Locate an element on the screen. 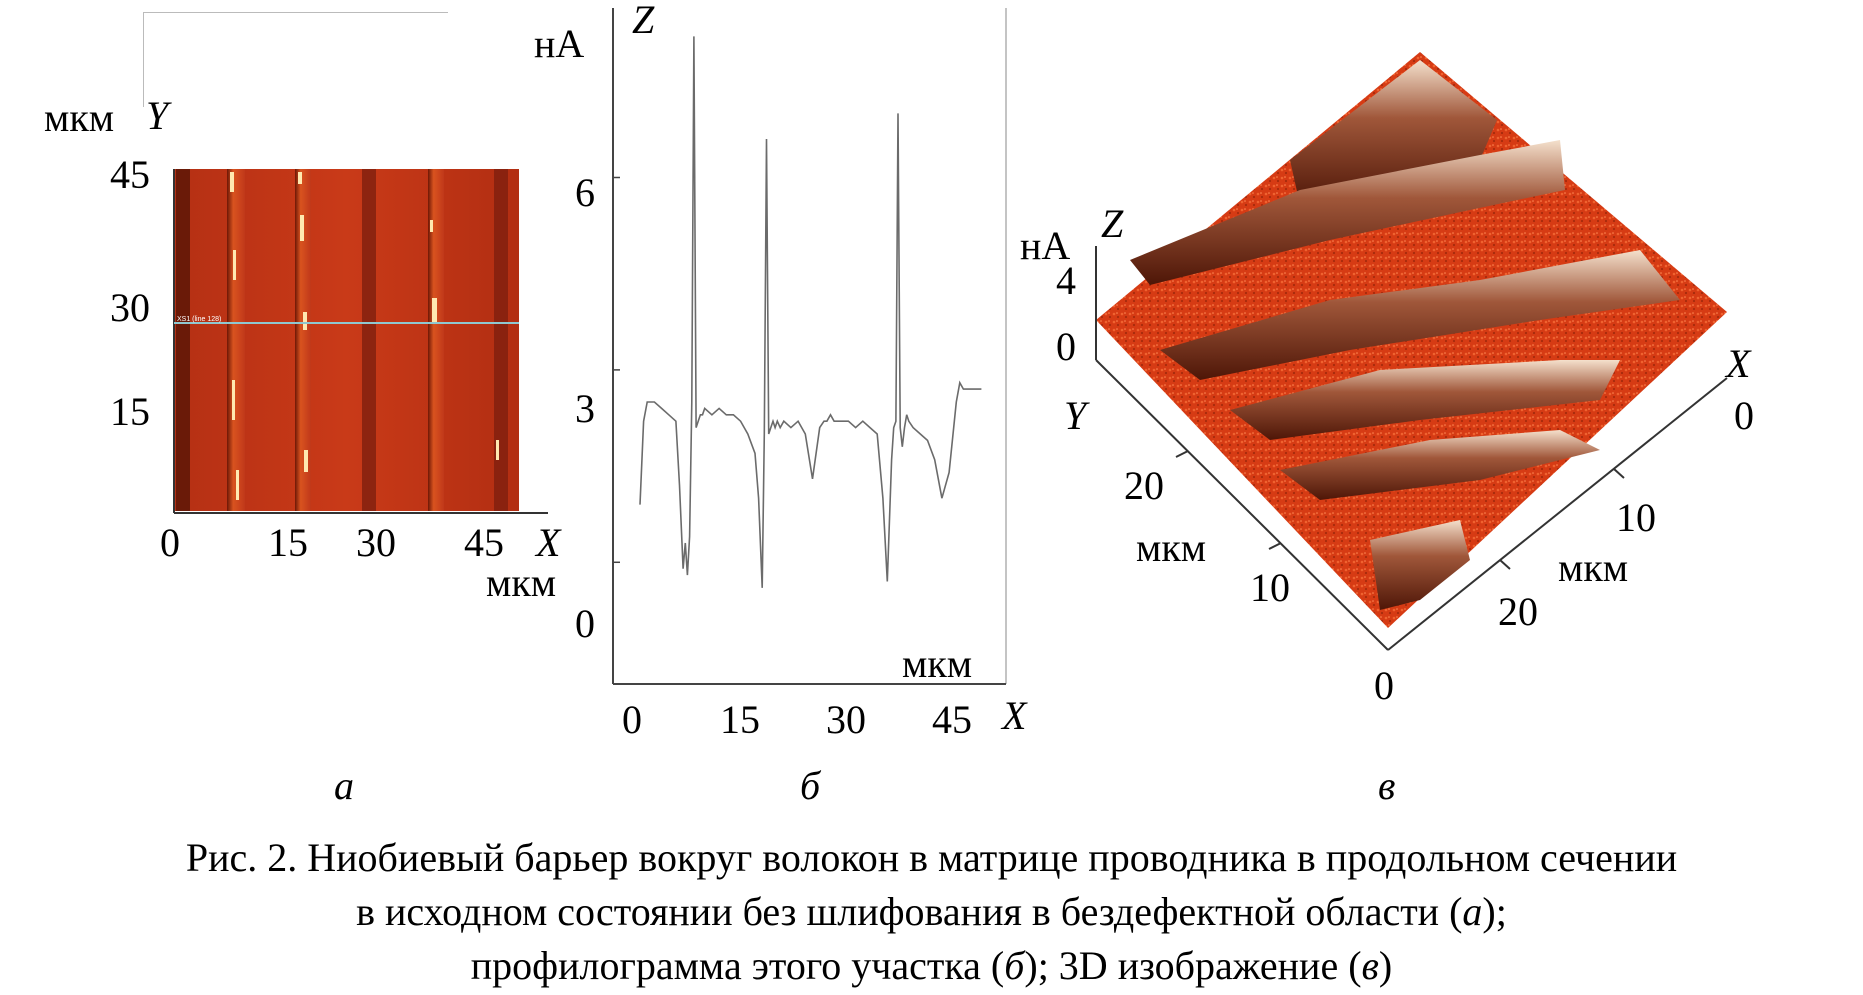 The width and height of the screenshot is (1863, 995). profile-series is located at coordinates (810, 312).